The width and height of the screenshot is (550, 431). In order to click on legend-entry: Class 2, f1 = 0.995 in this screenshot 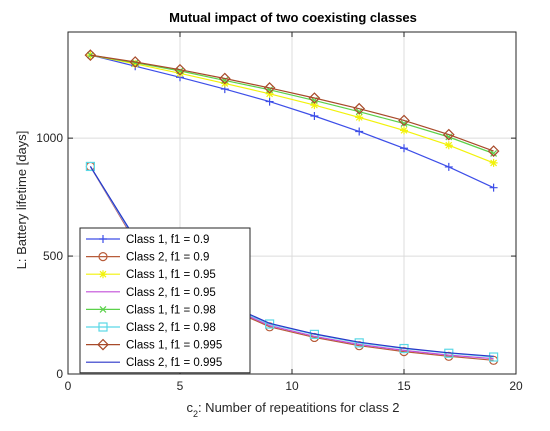, I will do `click(154, 363)`.